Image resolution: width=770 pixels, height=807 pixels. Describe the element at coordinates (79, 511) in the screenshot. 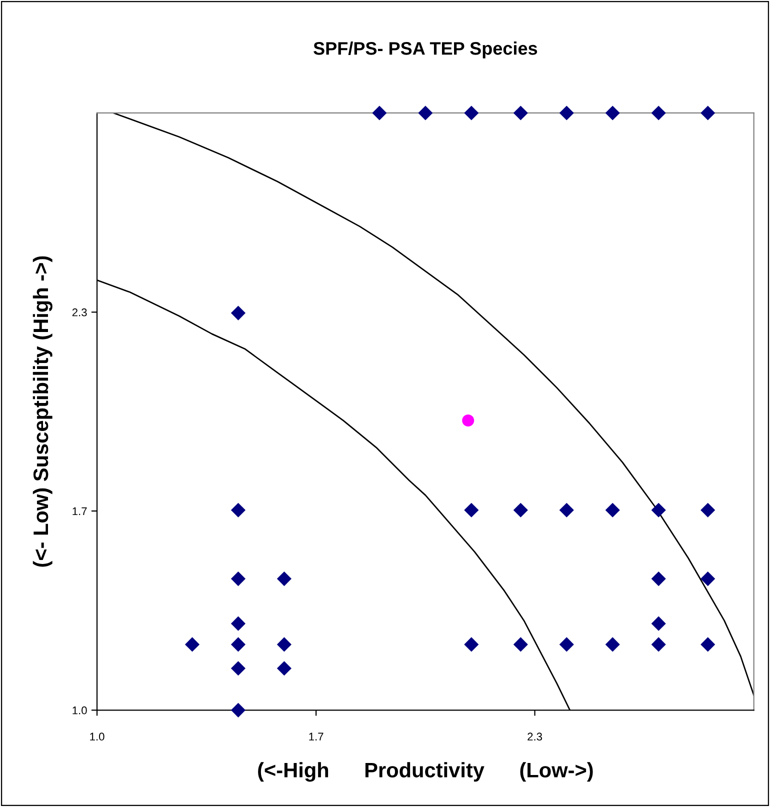

I see `y-tick-label: 1.7` at that location.